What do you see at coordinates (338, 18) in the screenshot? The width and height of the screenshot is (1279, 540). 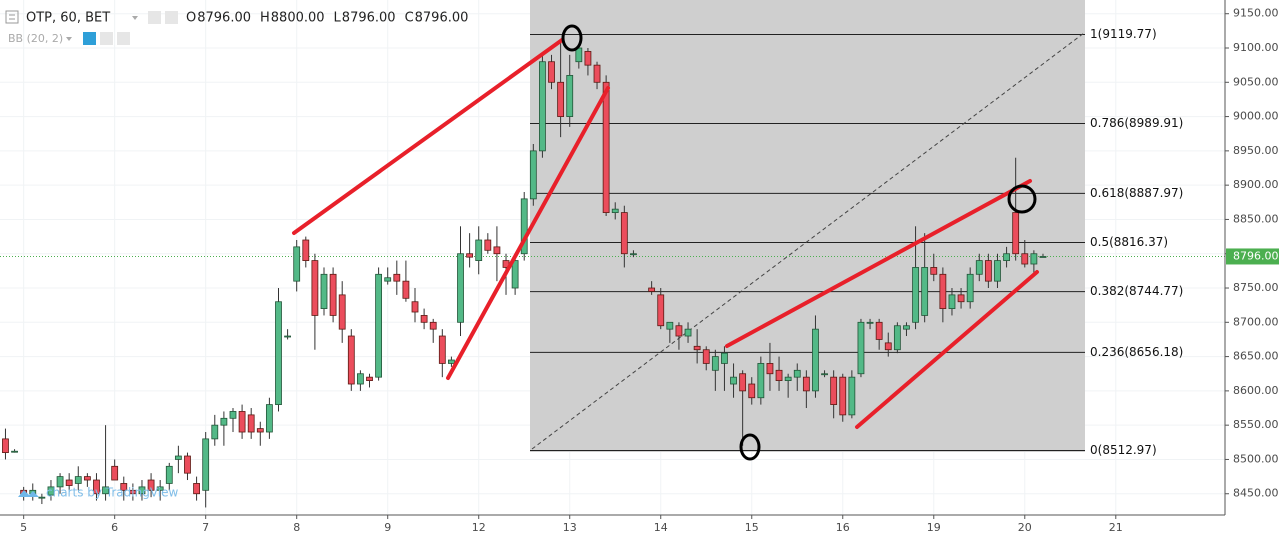 I see `ohlc-key: L` at bounding box center [338, 18].